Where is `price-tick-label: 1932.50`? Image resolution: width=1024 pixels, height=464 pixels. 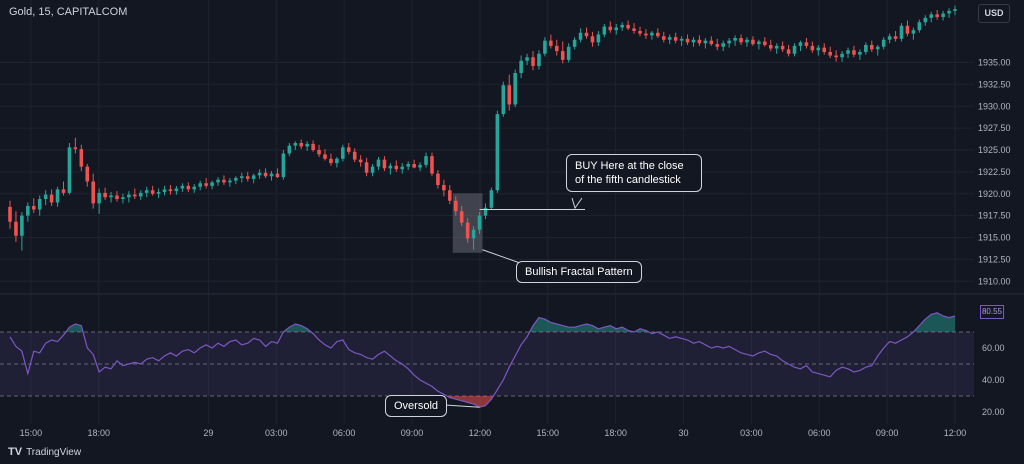 price-tick-label: 1932.50 is located at coordinates (994, 84).